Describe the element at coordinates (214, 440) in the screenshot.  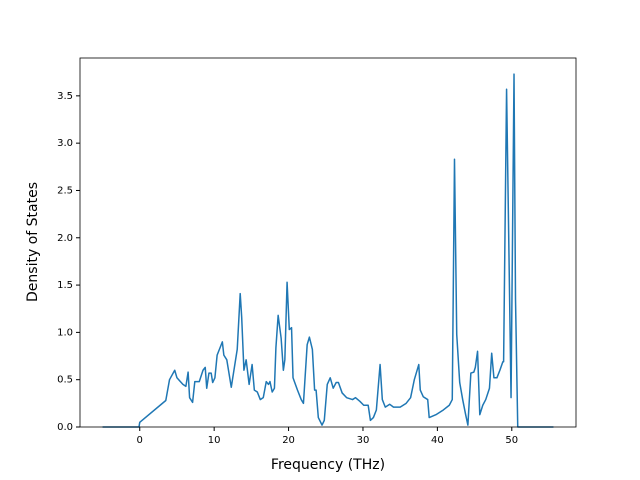
I see `x-tick-label: 10` at that location.